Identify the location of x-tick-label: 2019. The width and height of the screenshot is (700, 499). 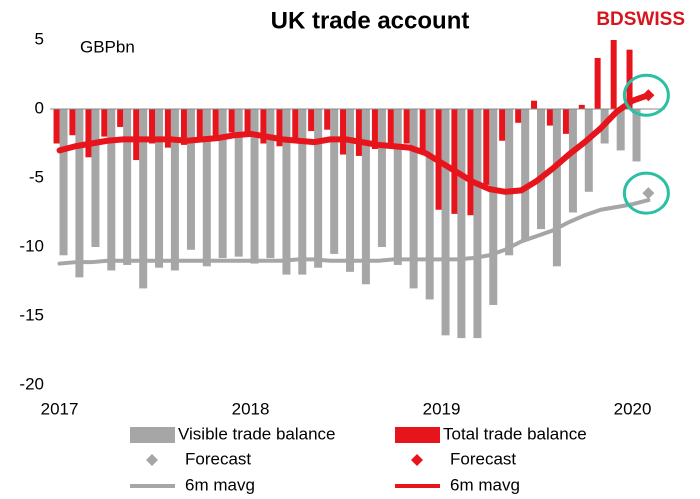
(442, 408).